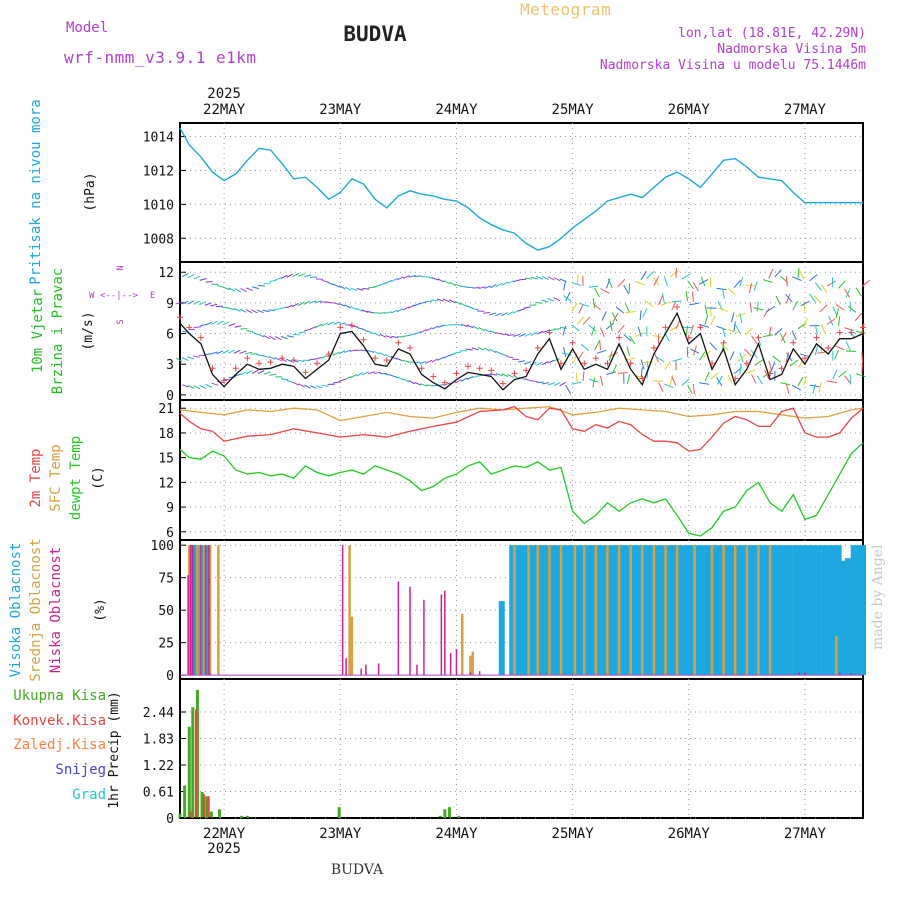 The width and height of the screenshot is (900, 900). Describe the element at coordinates (170, 365) in the screenshot. I see `wind-ytick-label: 3` at that location.